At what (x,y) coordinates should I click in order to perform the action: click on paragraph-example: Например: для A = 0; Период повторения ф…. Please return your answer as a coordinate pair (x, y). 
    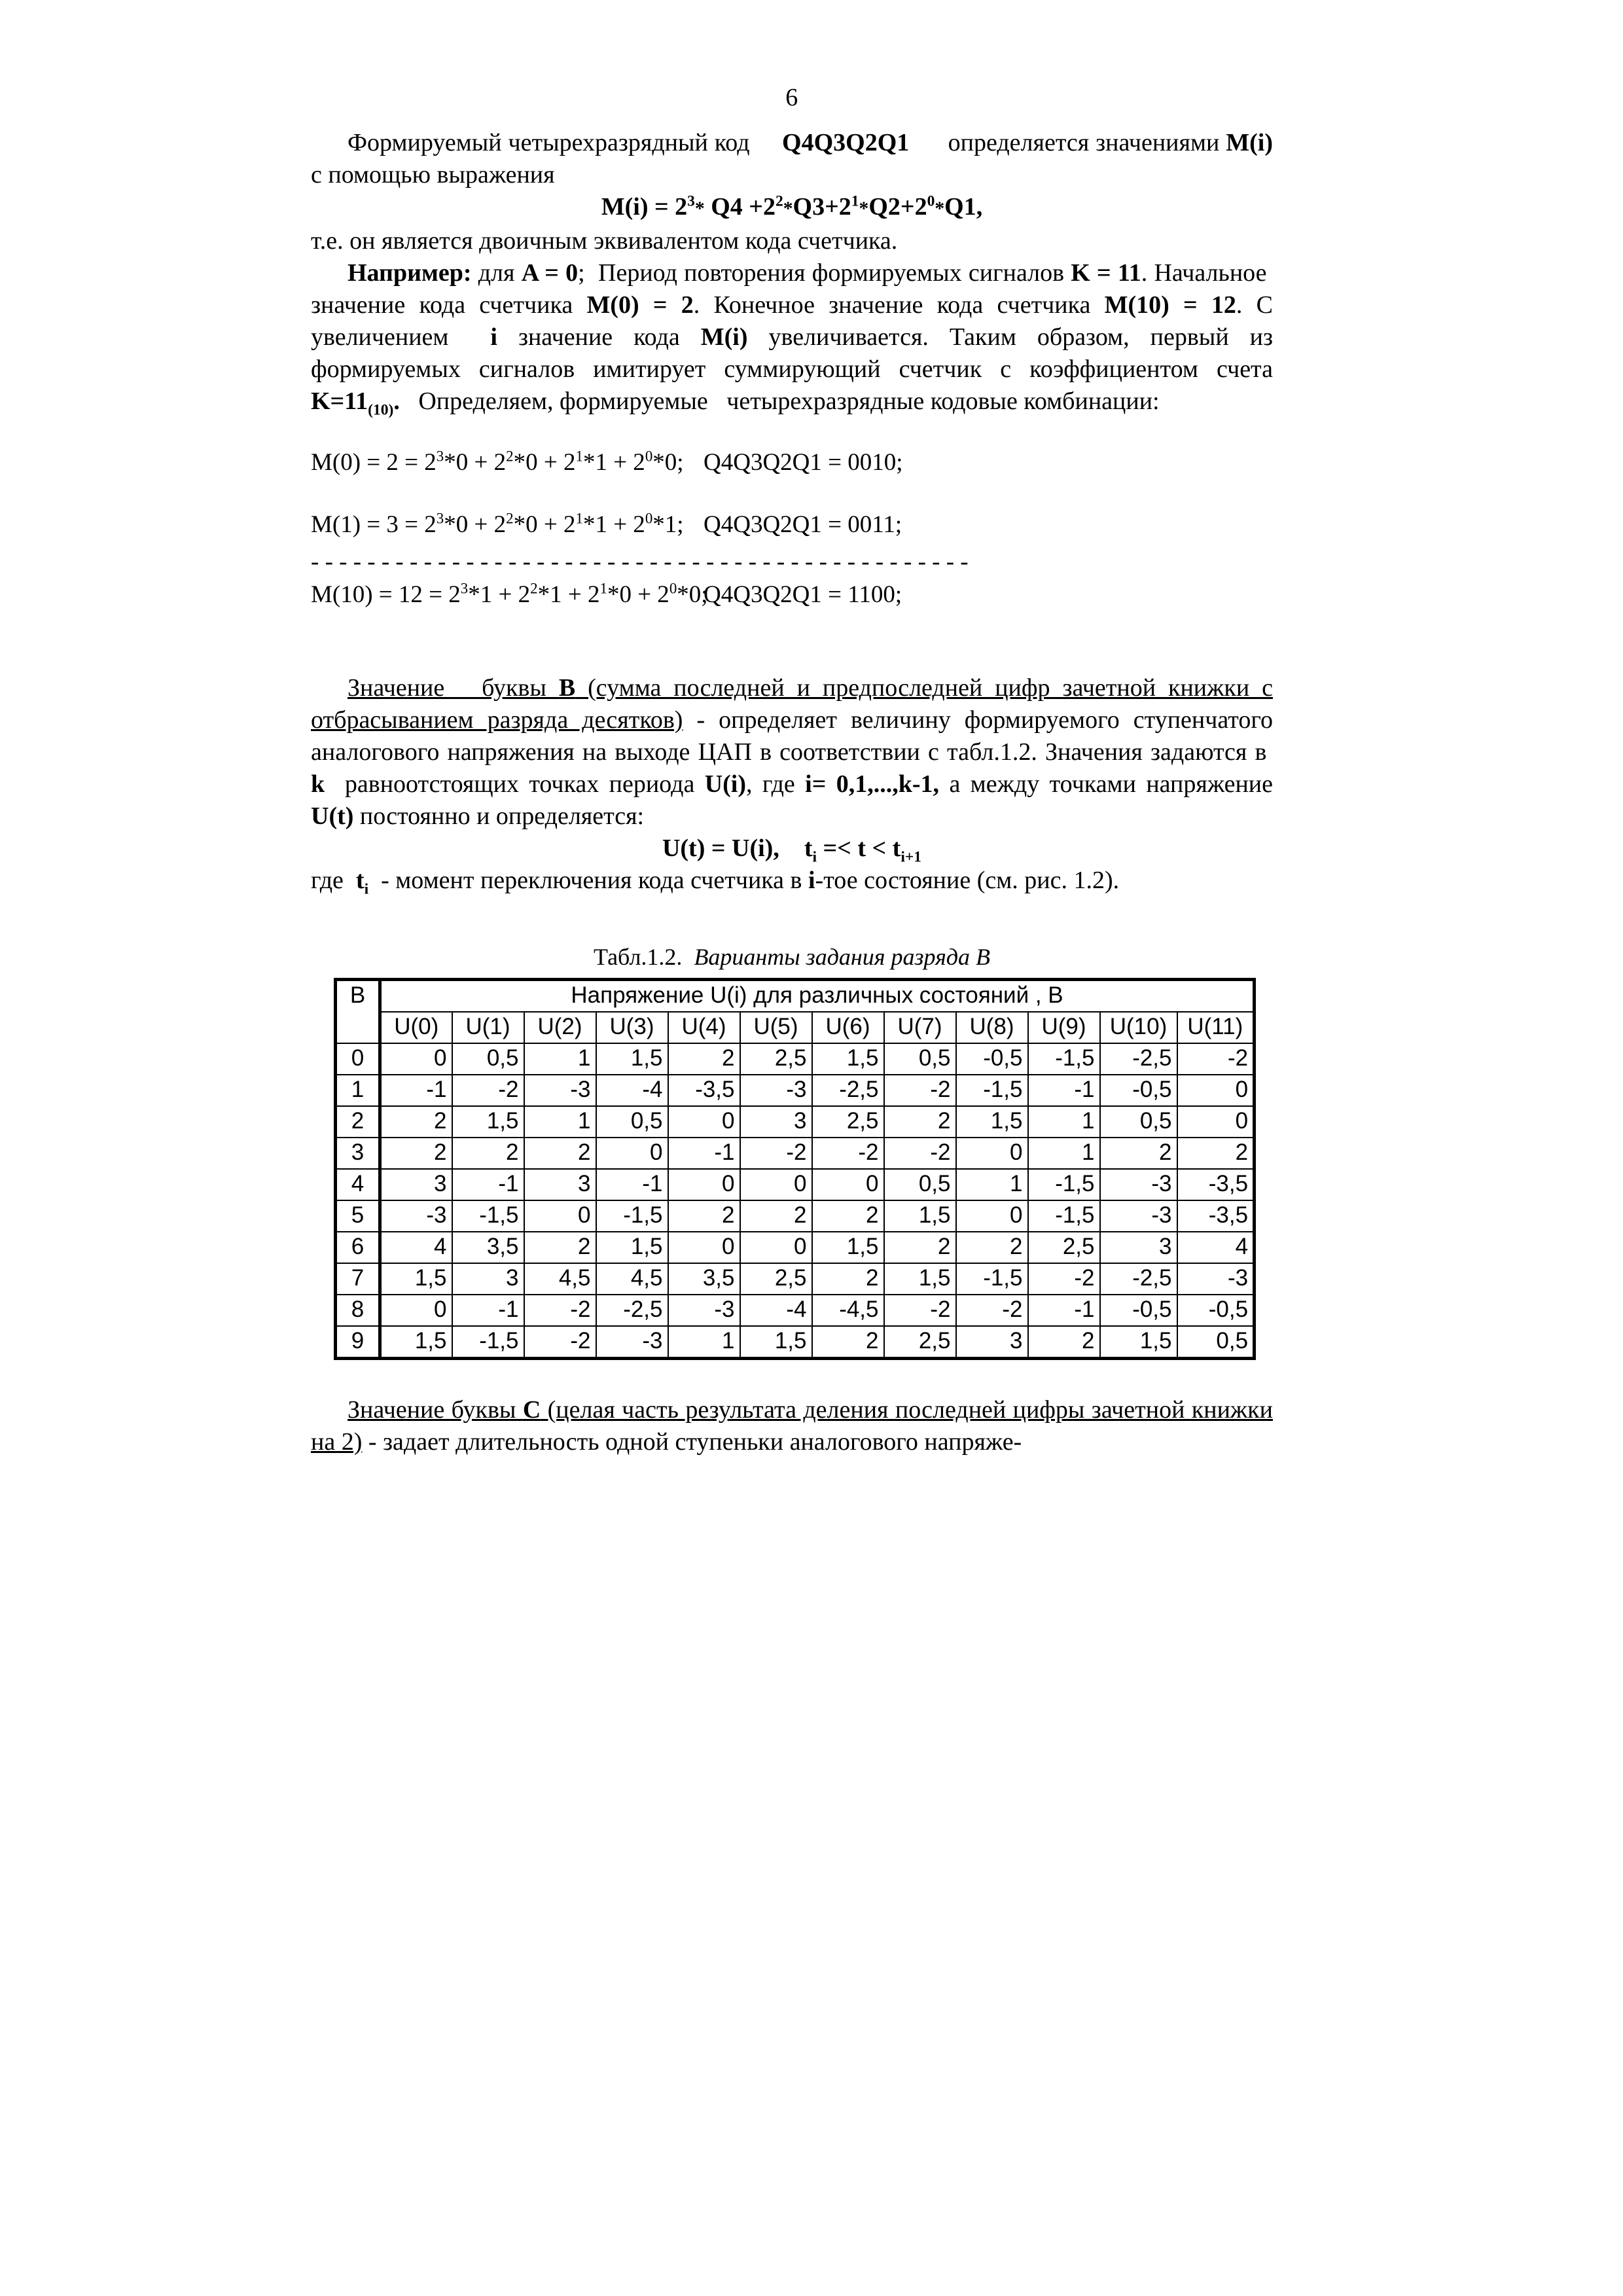
    Looking at the image, I should click on (792, 339).